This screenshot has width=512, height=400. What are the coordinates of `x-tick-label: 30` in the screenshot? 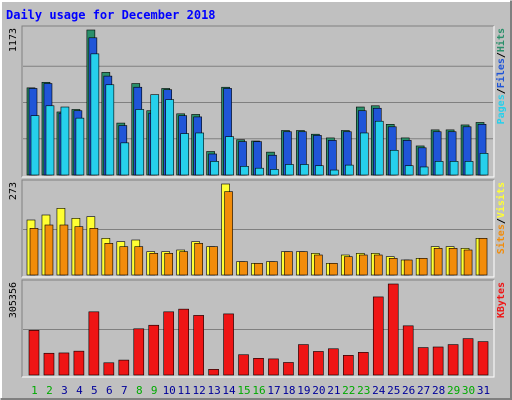 It's located at (468, 390).